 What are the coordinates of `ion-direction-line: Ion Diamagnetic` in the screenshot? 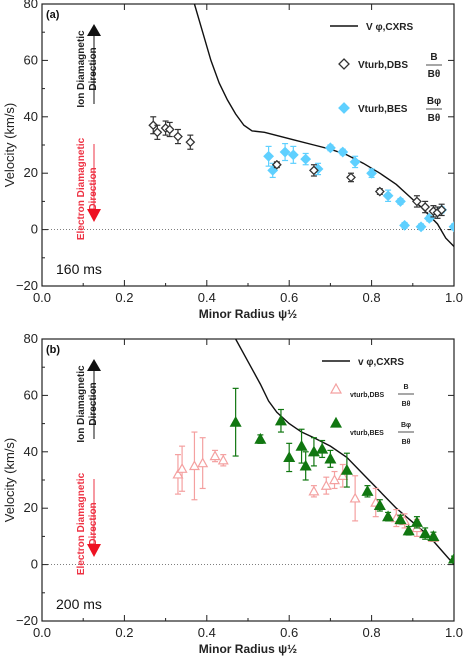 It's located at (81, 404).